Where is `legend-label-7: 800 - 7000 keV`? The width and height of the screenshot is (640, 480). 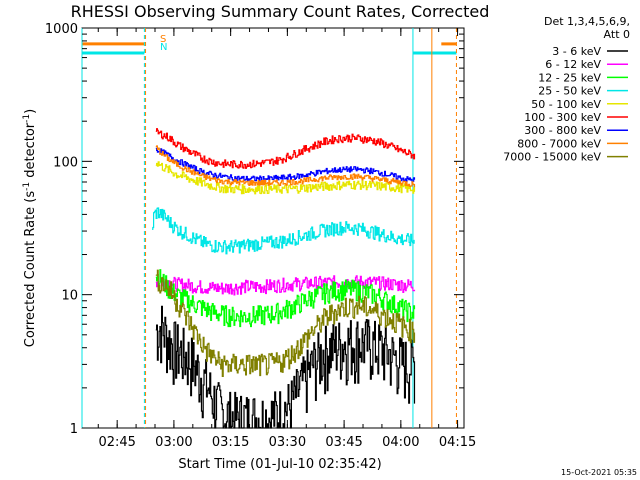 legend-label-7: 800 - 7000 keV is located at coordinates (559, 143).